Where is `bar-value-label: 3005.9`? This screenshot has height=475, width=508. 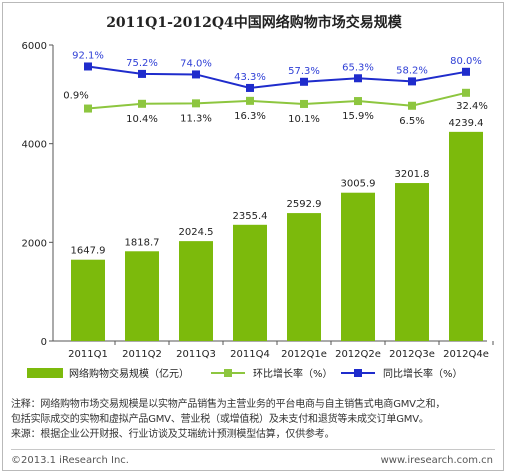 bar-value-label: 3005.9 is located at coordinates (358, 184).